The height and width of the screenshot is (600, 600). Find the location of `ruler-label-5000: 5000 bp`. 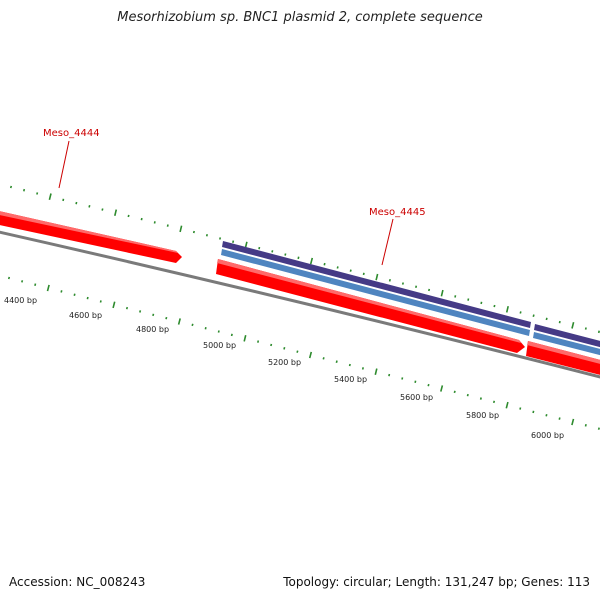

ruler-label-5000: 5000 bp is located at coordinates (219, 345).